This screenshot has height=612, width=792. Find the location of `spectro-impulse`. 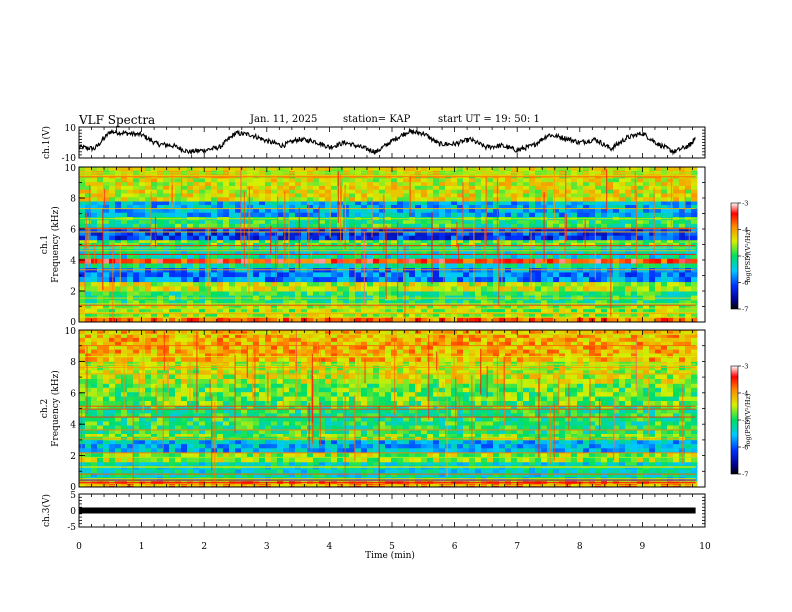

spectro-impulse is located at coordinates (364, 268).